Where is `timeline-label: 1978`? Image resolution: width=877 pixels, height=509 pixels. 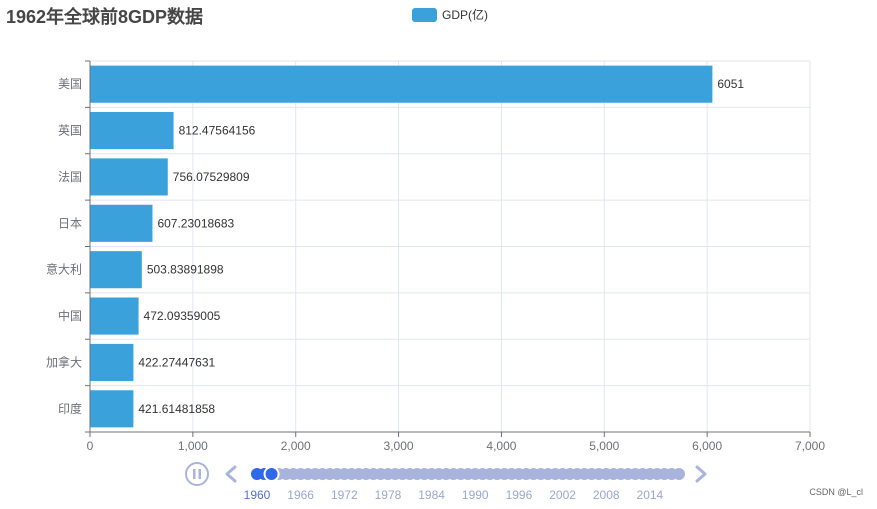
timeline-label: 1978 is located at coordinates (388, 495).